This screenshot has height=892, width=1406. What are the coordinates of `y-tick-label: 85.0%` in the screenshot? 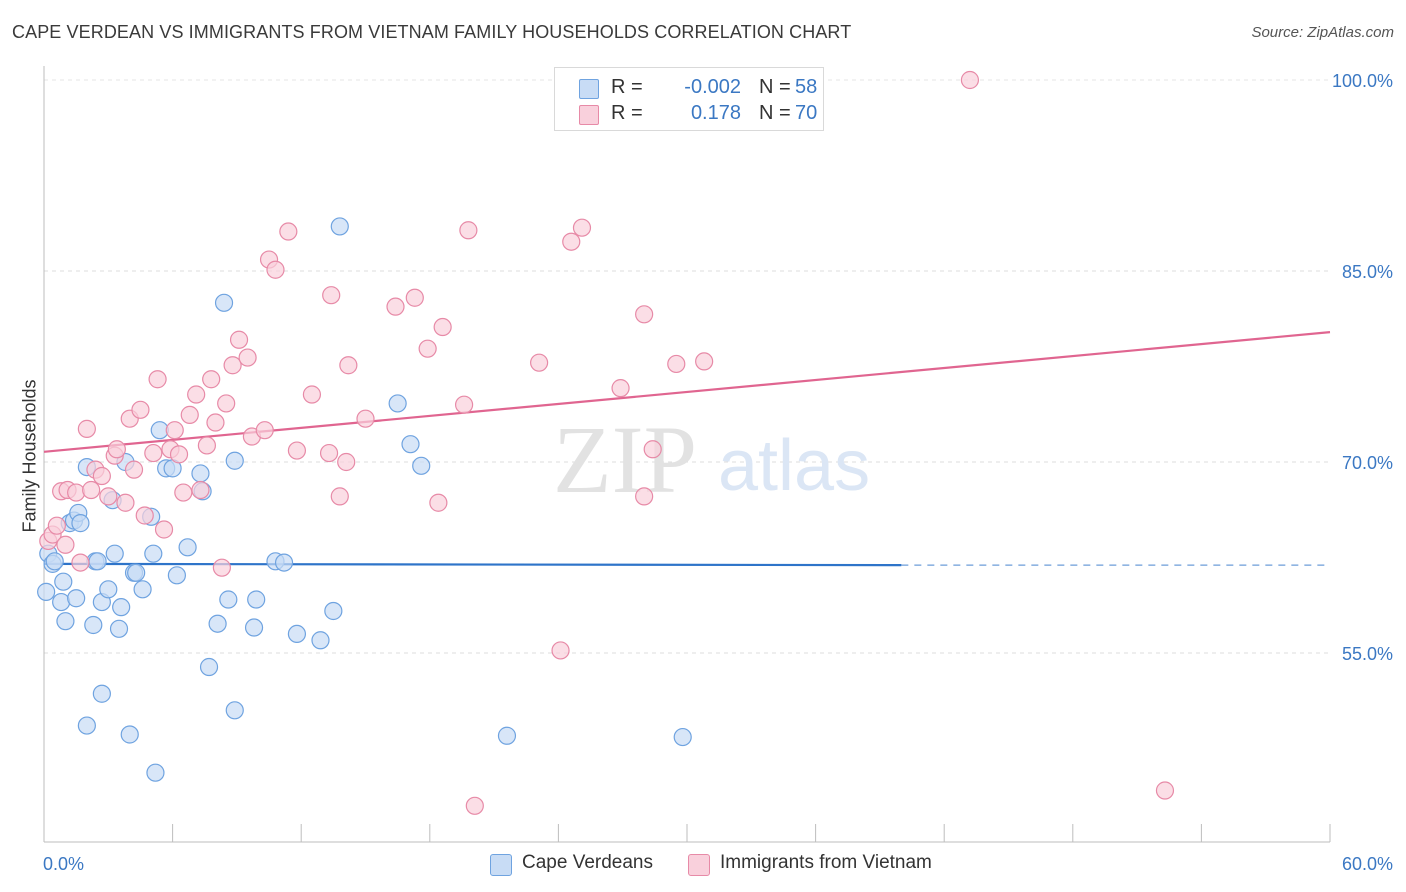 It's located at (1367, 272).